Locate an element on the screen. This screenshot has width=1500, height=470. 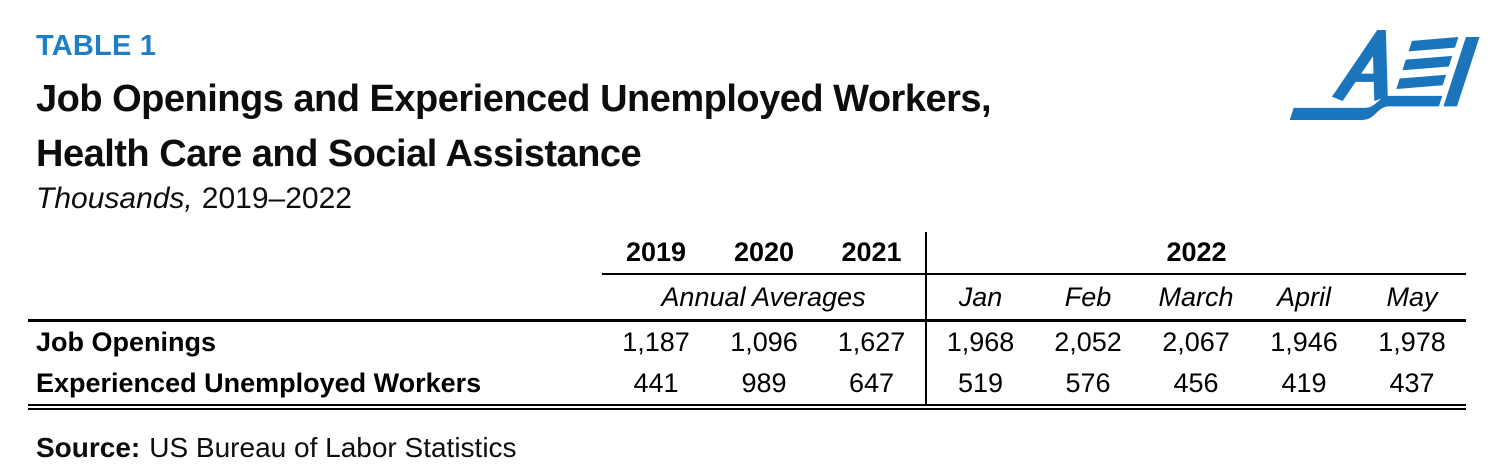
header-row-subheaders: Annual Averages Jan Feb March April May is located at coordinates (747, 298).